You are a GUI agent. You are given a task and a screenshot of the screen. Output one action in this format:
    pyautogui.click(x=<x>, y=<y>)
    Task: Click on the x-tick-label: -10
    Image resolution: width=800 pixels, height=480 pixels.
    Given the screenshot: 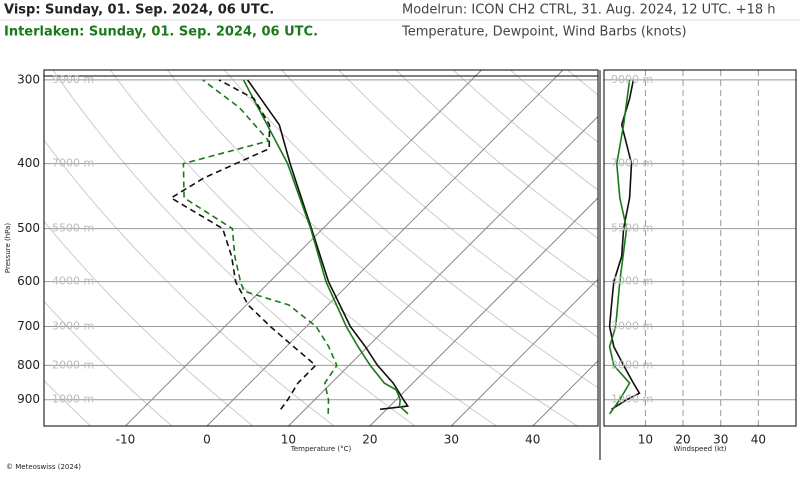 What is the action you would take?
    pyautogui.click(x=126, y=440)
    